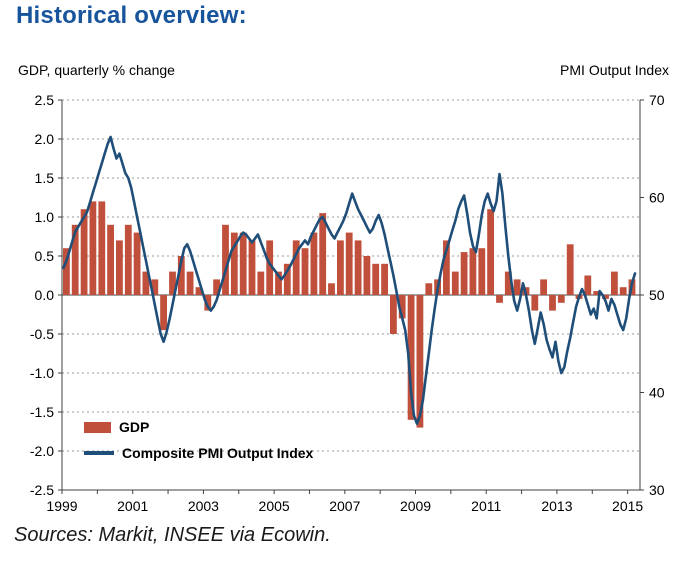 This screenshot has height=561, width=681. What do you see at coordinates (42, 334) in the screenshot?
I see `svg-text: -0.5` at bounding box center [42, 334].